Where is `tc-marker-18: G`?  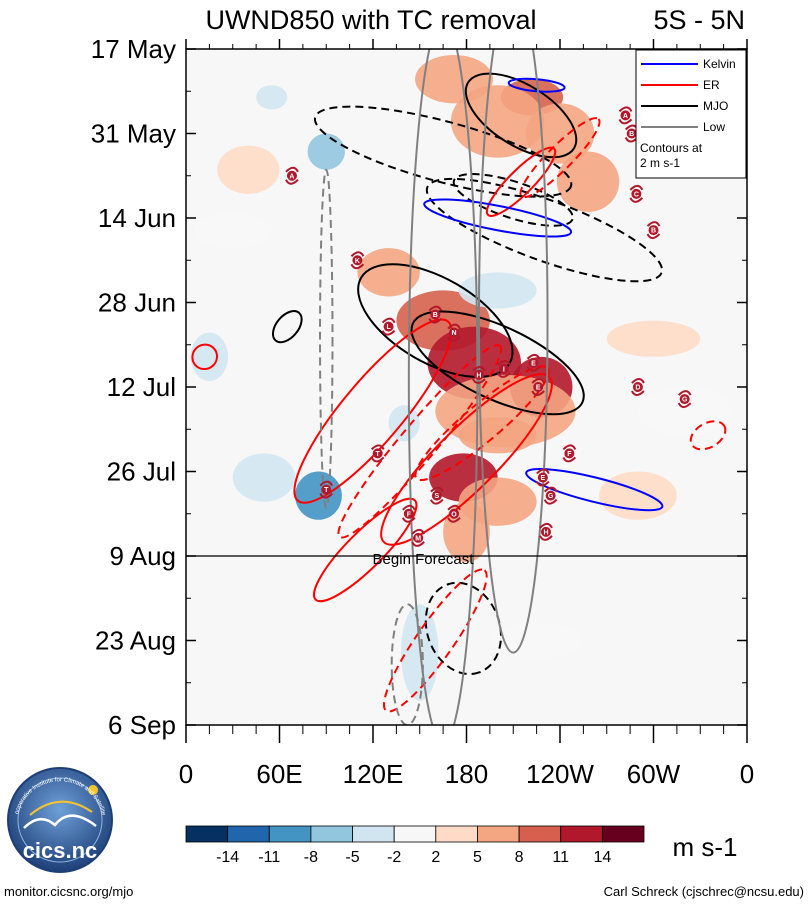
tc-marker-18: G is located at coordinates (550, 495).